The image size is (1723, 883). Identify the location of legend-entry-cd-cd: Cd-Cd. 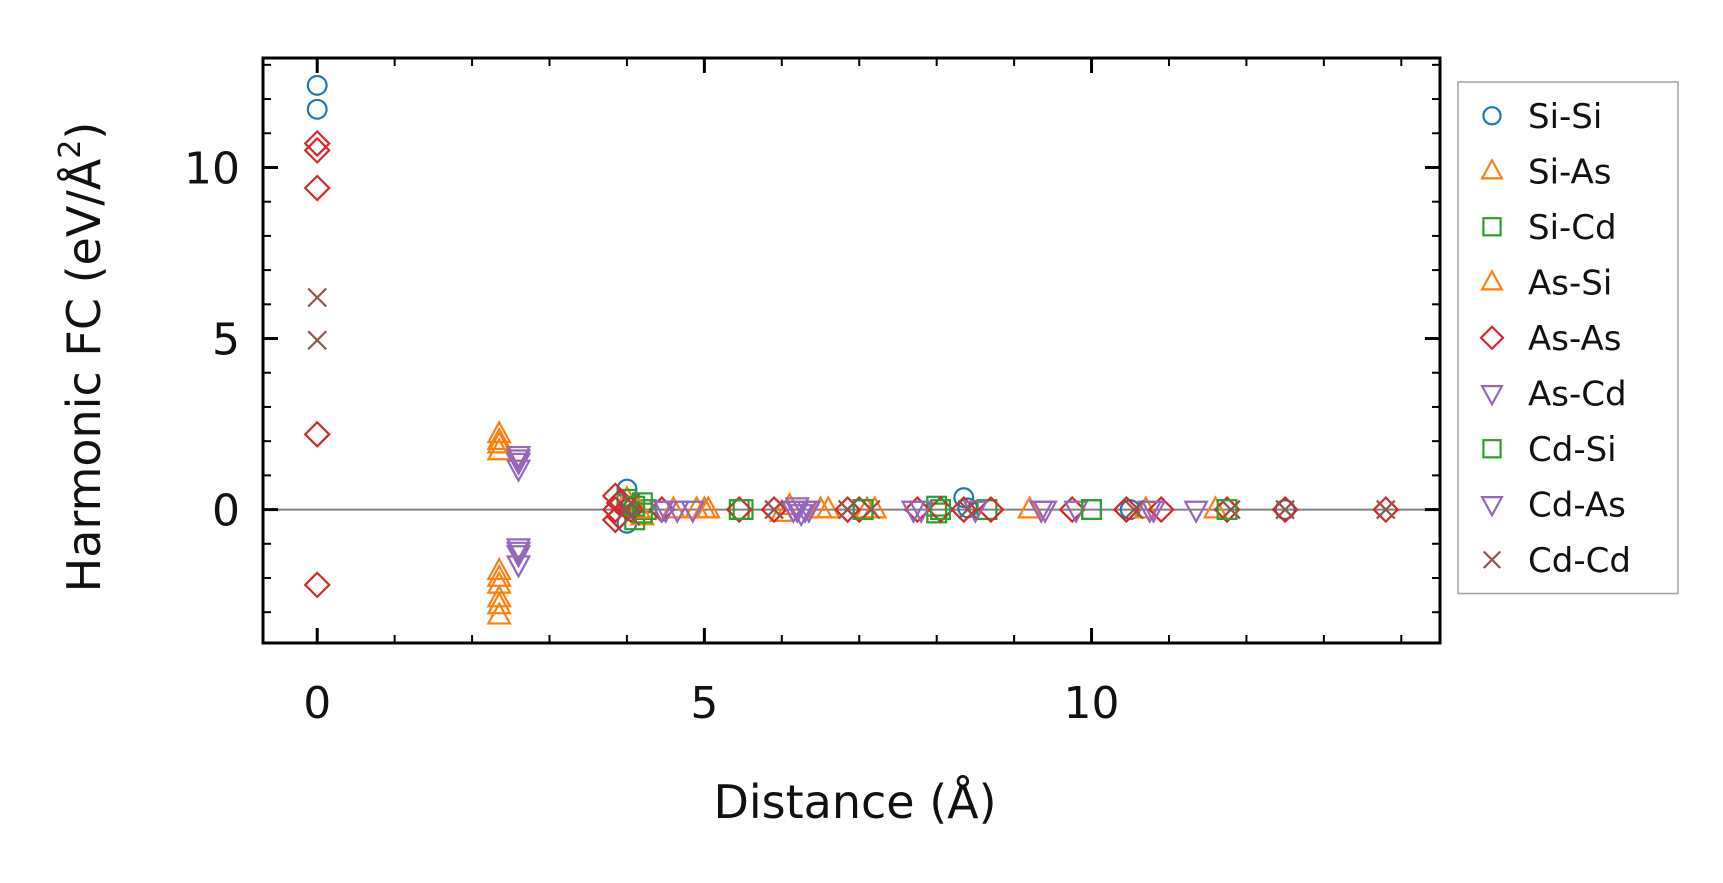
(1556, 561).